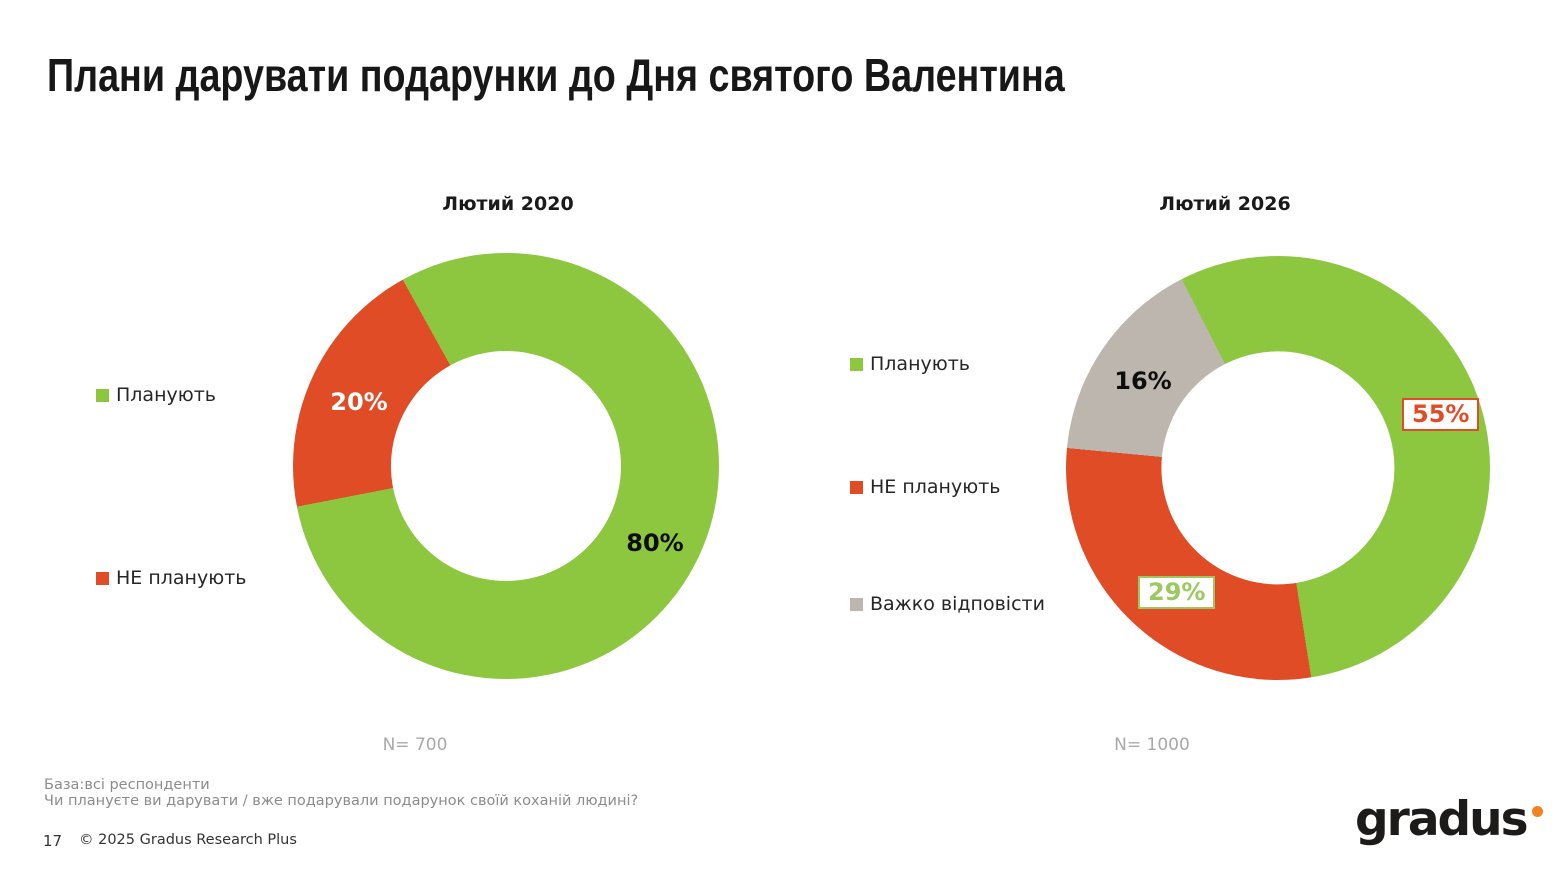 This screenshot has width=1552, height=870. I want to click on legend-item-2026-vazhko: Важко відповісти, so click(947, 604).